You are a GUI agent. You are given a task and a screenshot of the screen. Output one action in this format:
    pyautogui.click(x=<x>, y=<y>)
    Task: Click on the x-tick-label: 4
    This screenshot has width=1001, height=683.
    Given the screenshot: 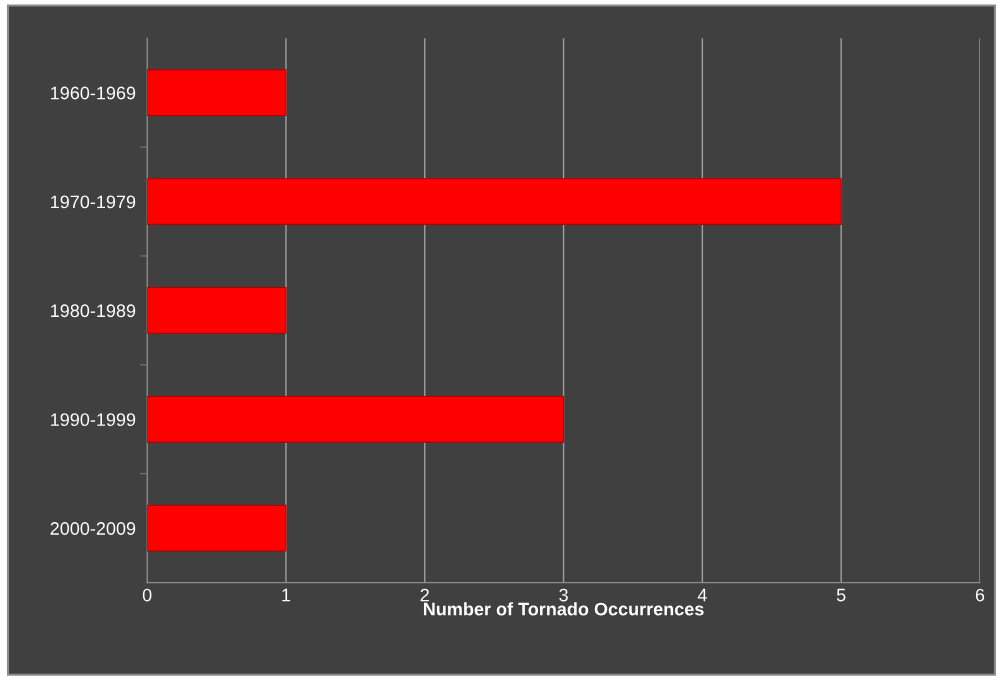 What is the action you would take?
    pyautogui.click(x=702, y=595)
    